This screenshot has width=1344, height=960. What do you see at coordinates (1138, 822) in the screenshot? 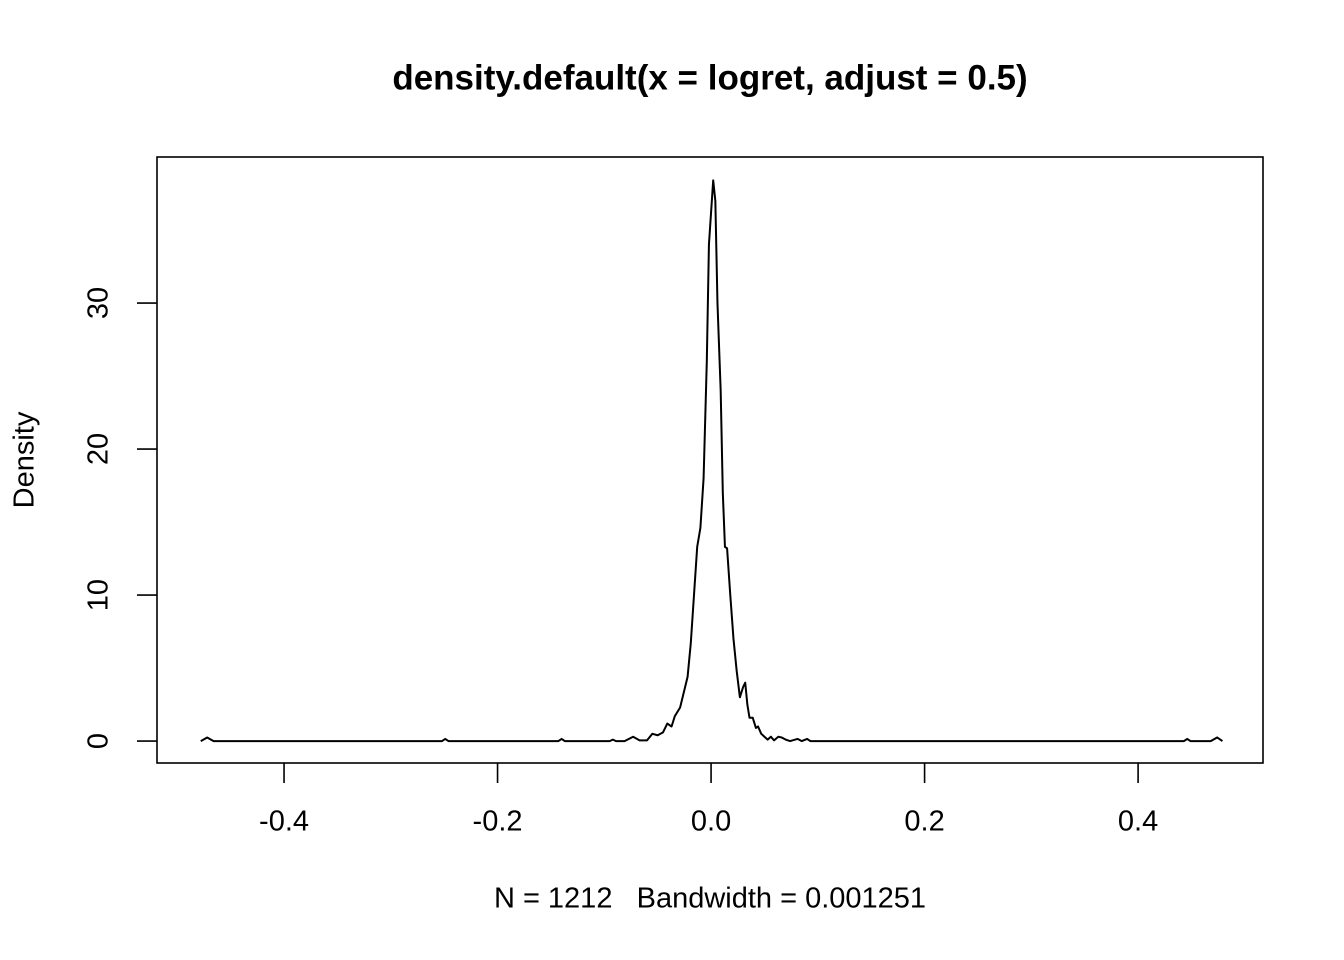
I see `x-tick-label: 0.4` at bounding box center [1138, 822].